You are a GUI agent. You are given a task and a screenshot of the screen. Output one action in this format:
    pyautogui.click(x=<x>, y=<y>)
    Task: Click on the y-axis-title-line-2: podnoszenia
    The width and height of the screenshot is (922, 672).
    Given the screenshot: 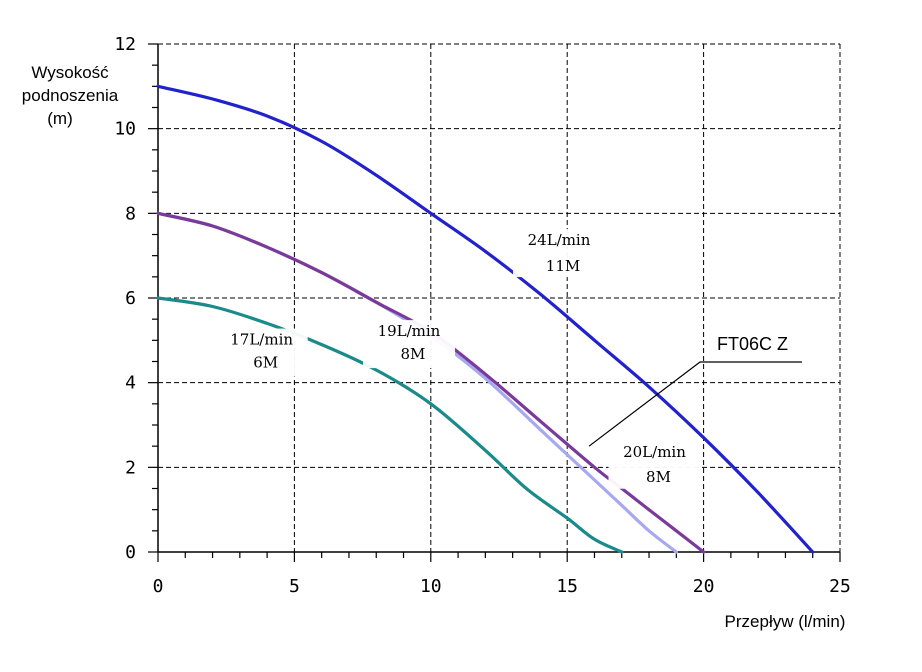 What is the action you would take?
    pyautogui.click(x=70, y=95)
    